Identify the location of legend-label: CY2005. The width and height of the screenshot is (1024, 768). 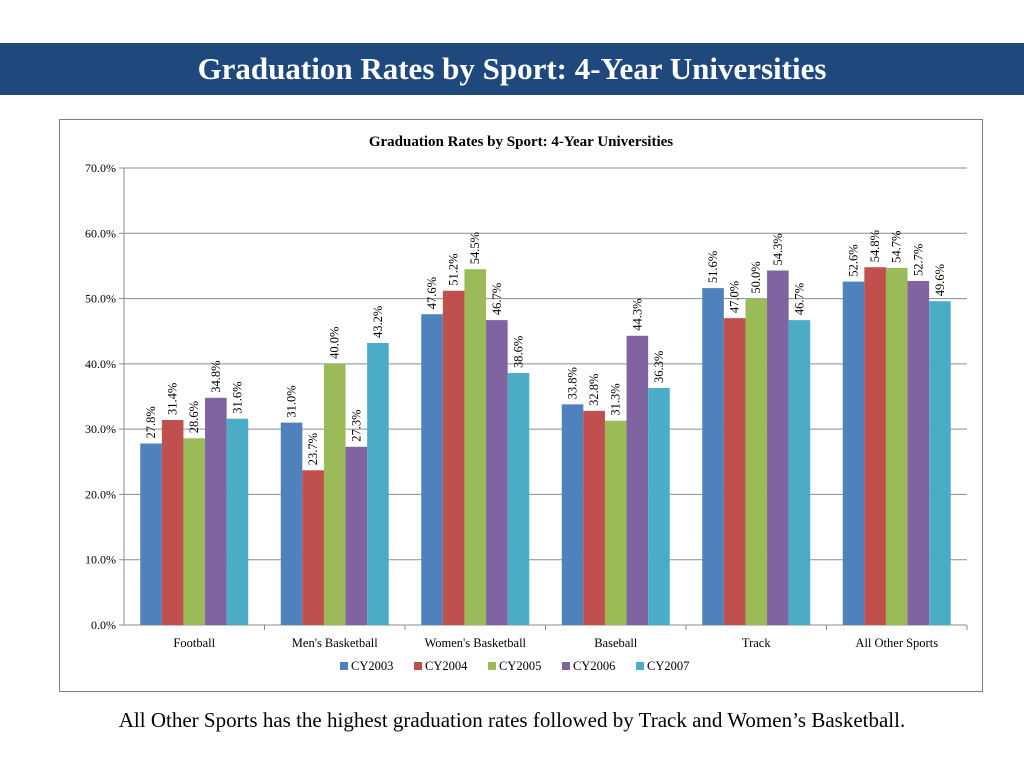
(520, 666).